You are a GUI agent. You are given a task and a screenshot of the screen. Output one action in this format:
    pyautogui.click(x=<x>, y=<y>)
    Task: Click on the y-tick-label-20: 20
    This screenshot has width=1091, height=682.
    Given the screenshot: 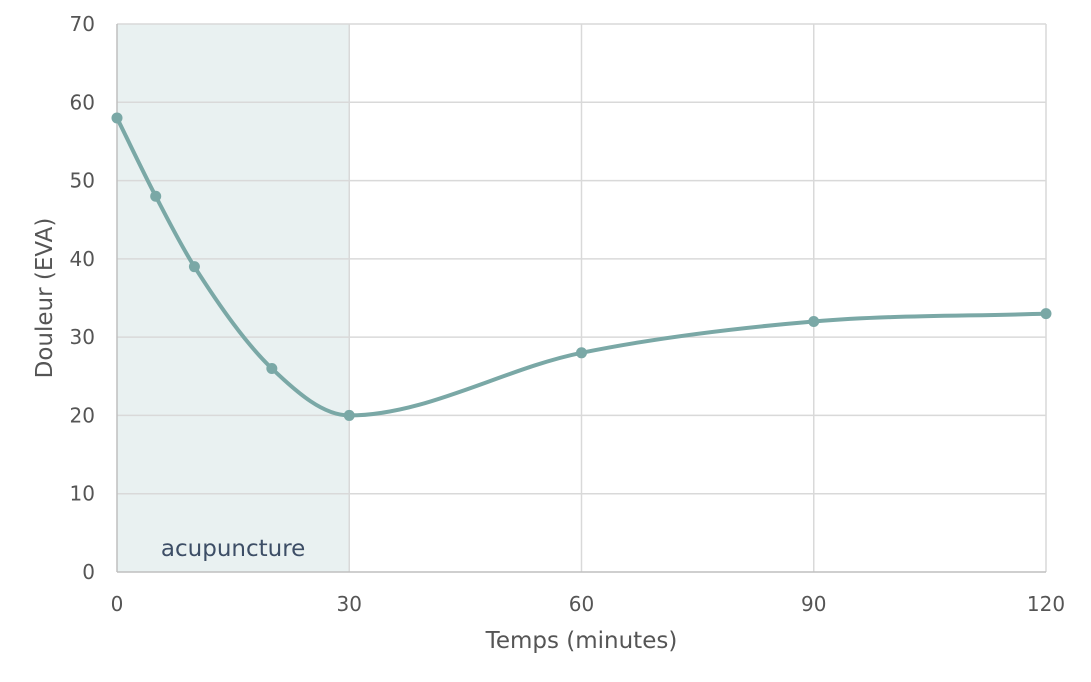 What is the action you would take?
    pyautogui.click(x=82, y=415)
    